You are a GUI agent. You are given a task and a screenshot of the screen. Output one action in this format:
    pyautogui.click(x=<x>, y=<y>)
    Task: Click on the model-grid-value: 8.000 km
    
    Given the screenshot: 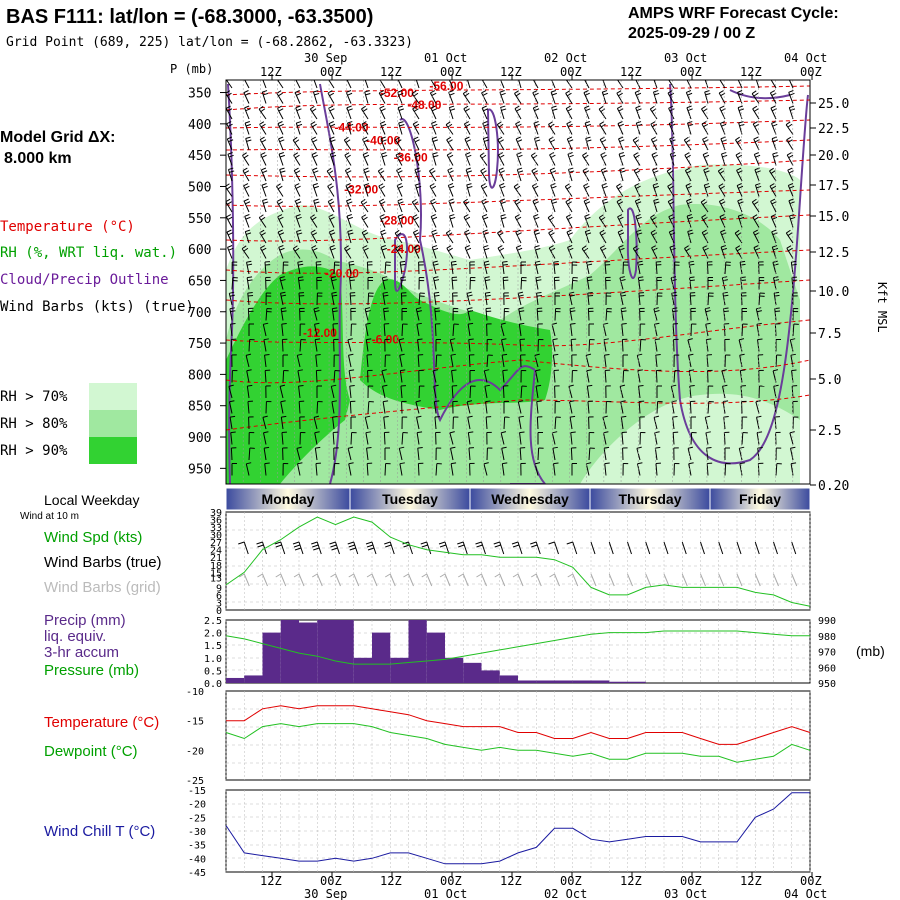 What is the action you would take?
    pyautogui.click(x=38, y=158)
    